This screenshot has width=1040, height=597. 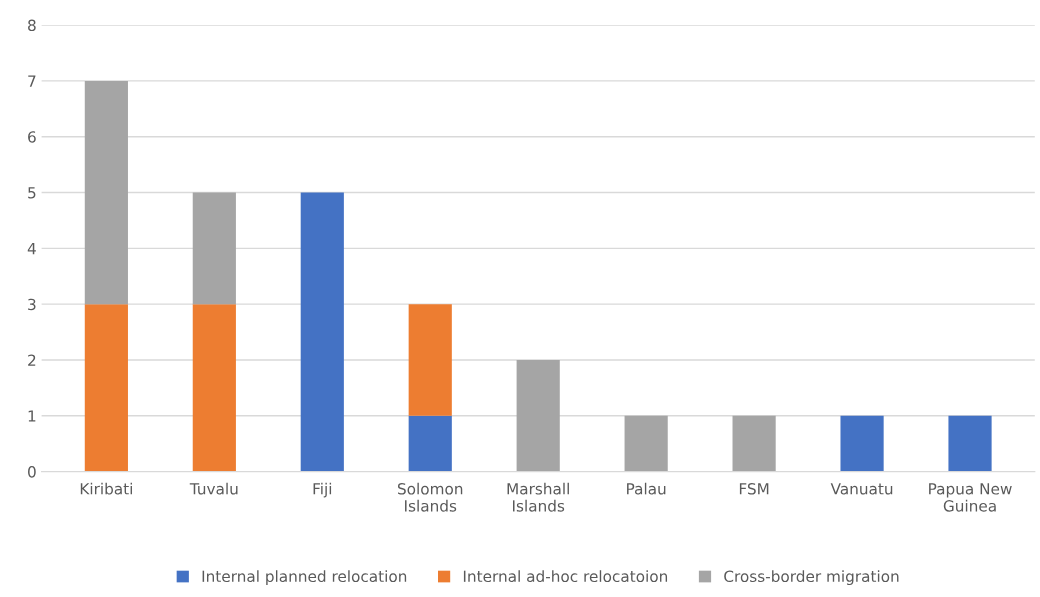 I want to click on x-tick-label: Solomon Islands, so click(x=430, y=497).